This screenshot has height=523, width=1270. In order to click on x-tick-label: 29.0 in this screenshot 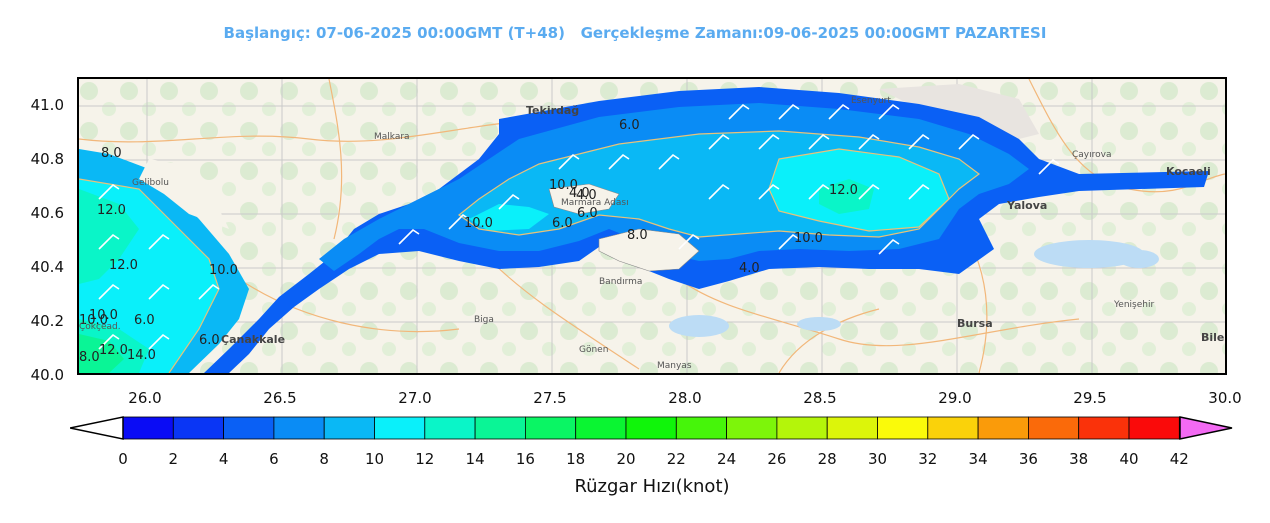, I will do `click(955, 398)`.